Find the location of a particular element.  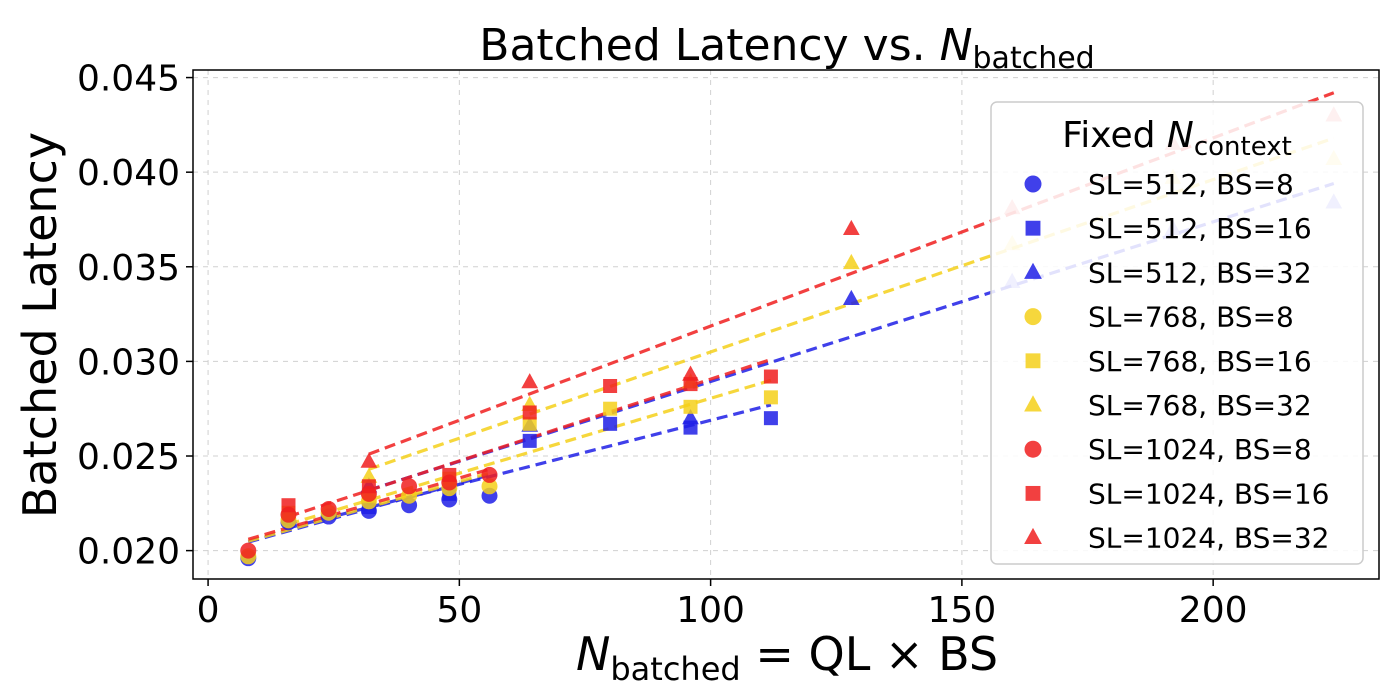

chart-title-text: Batched Latency vs. is located at coordinates (709, 45).